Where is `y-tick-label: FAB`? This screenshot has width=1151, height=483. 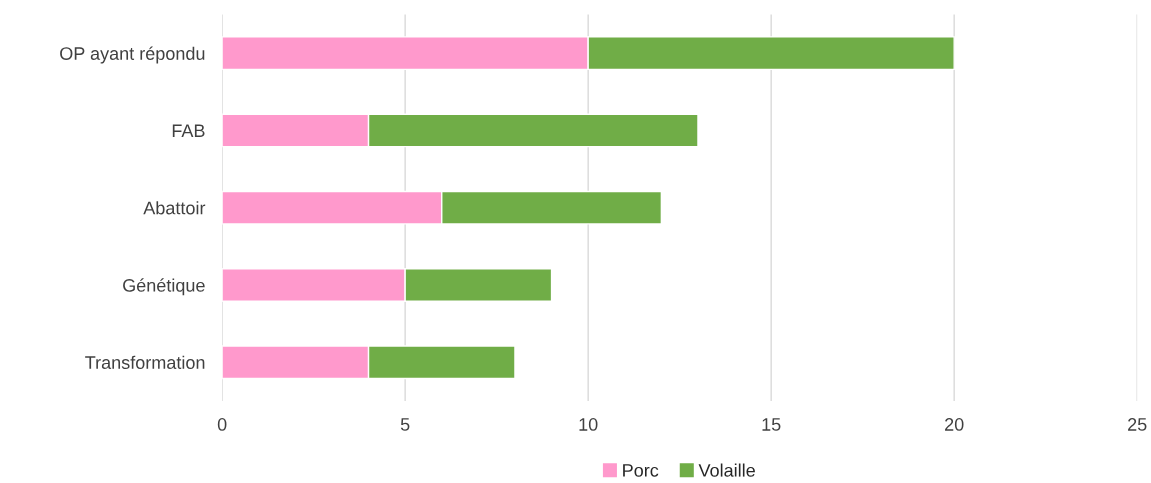 y-tick-label: FAB is located at coordinates (188, 130).